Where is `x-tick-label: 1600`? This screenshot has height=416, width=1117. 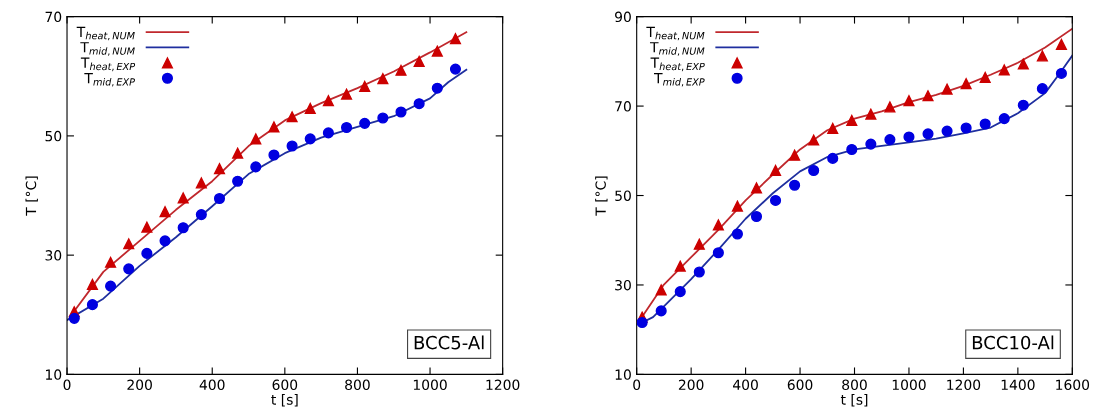
x-tick-label: 1600 is located at coordinates (1073, 385).